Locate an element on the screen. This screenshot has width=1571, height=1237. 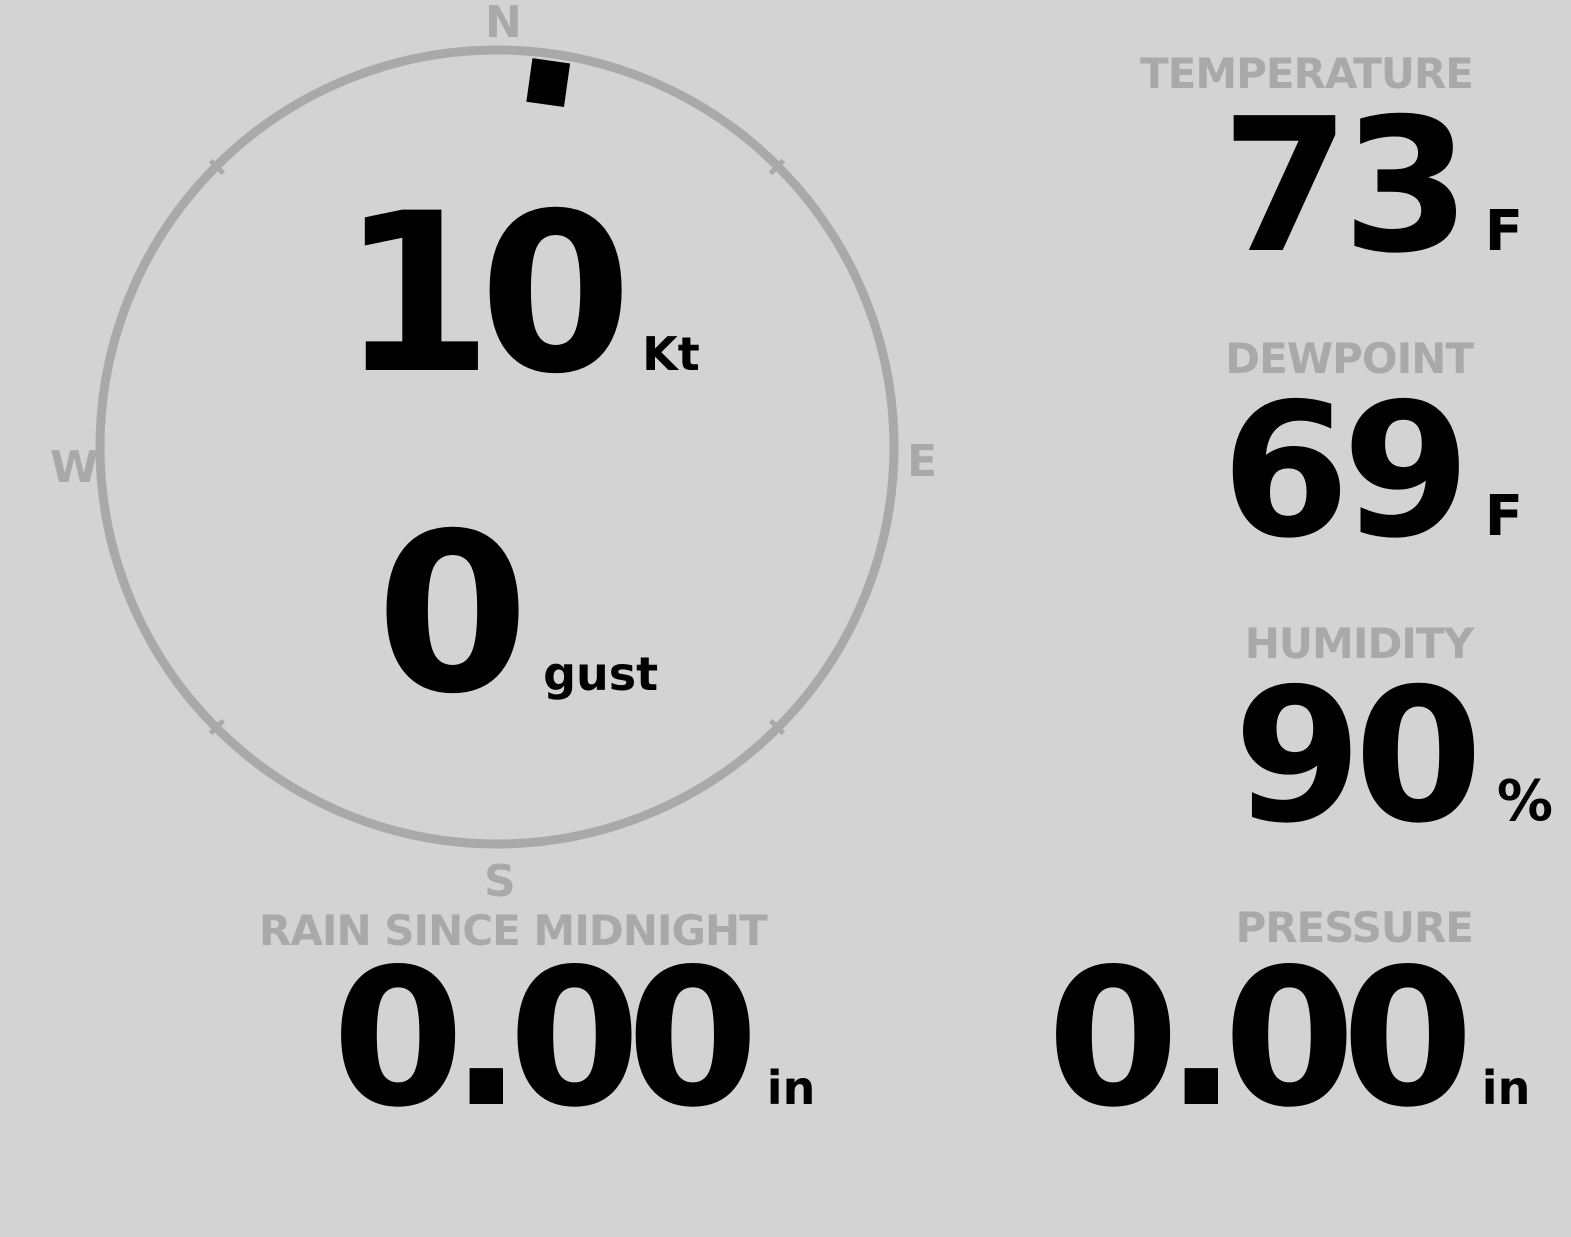
humidity-label: HUMIDITY is located at coordinates (1359, 643).